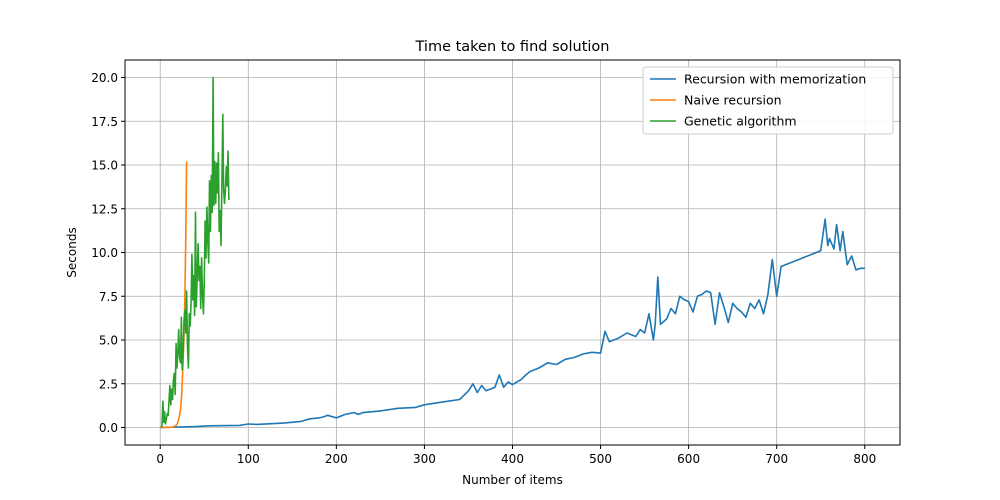  What do you see at coordinates (600, 459) in the screenshot?
I see `x-tick-label: 500` at bounding box center [600, 459].